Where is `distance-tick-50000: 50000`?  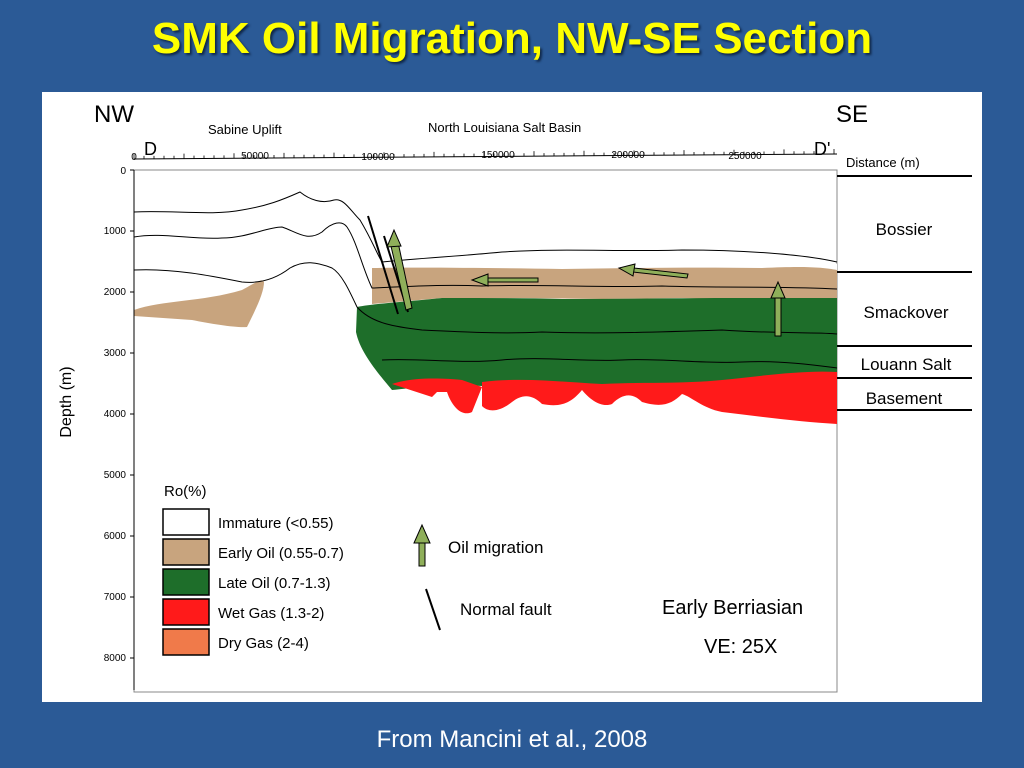 distance-tick-50000: 50000 is located at coordinates (255, 156).